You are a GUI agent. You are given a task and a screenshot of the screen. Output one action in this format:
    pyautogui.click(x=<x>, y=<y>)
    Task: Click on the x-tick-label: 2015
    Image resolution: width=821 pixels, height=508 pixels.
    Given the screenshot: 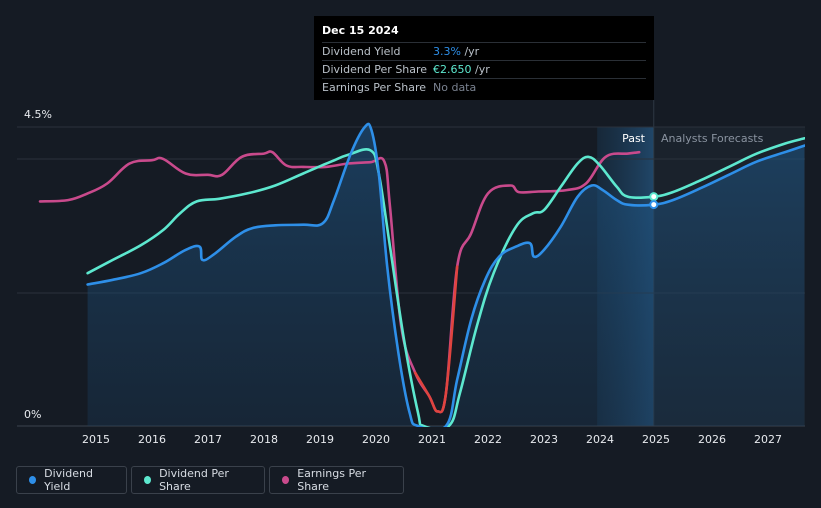 What is the action you would take?
    pyautogui.click(x=96, y=439)
    